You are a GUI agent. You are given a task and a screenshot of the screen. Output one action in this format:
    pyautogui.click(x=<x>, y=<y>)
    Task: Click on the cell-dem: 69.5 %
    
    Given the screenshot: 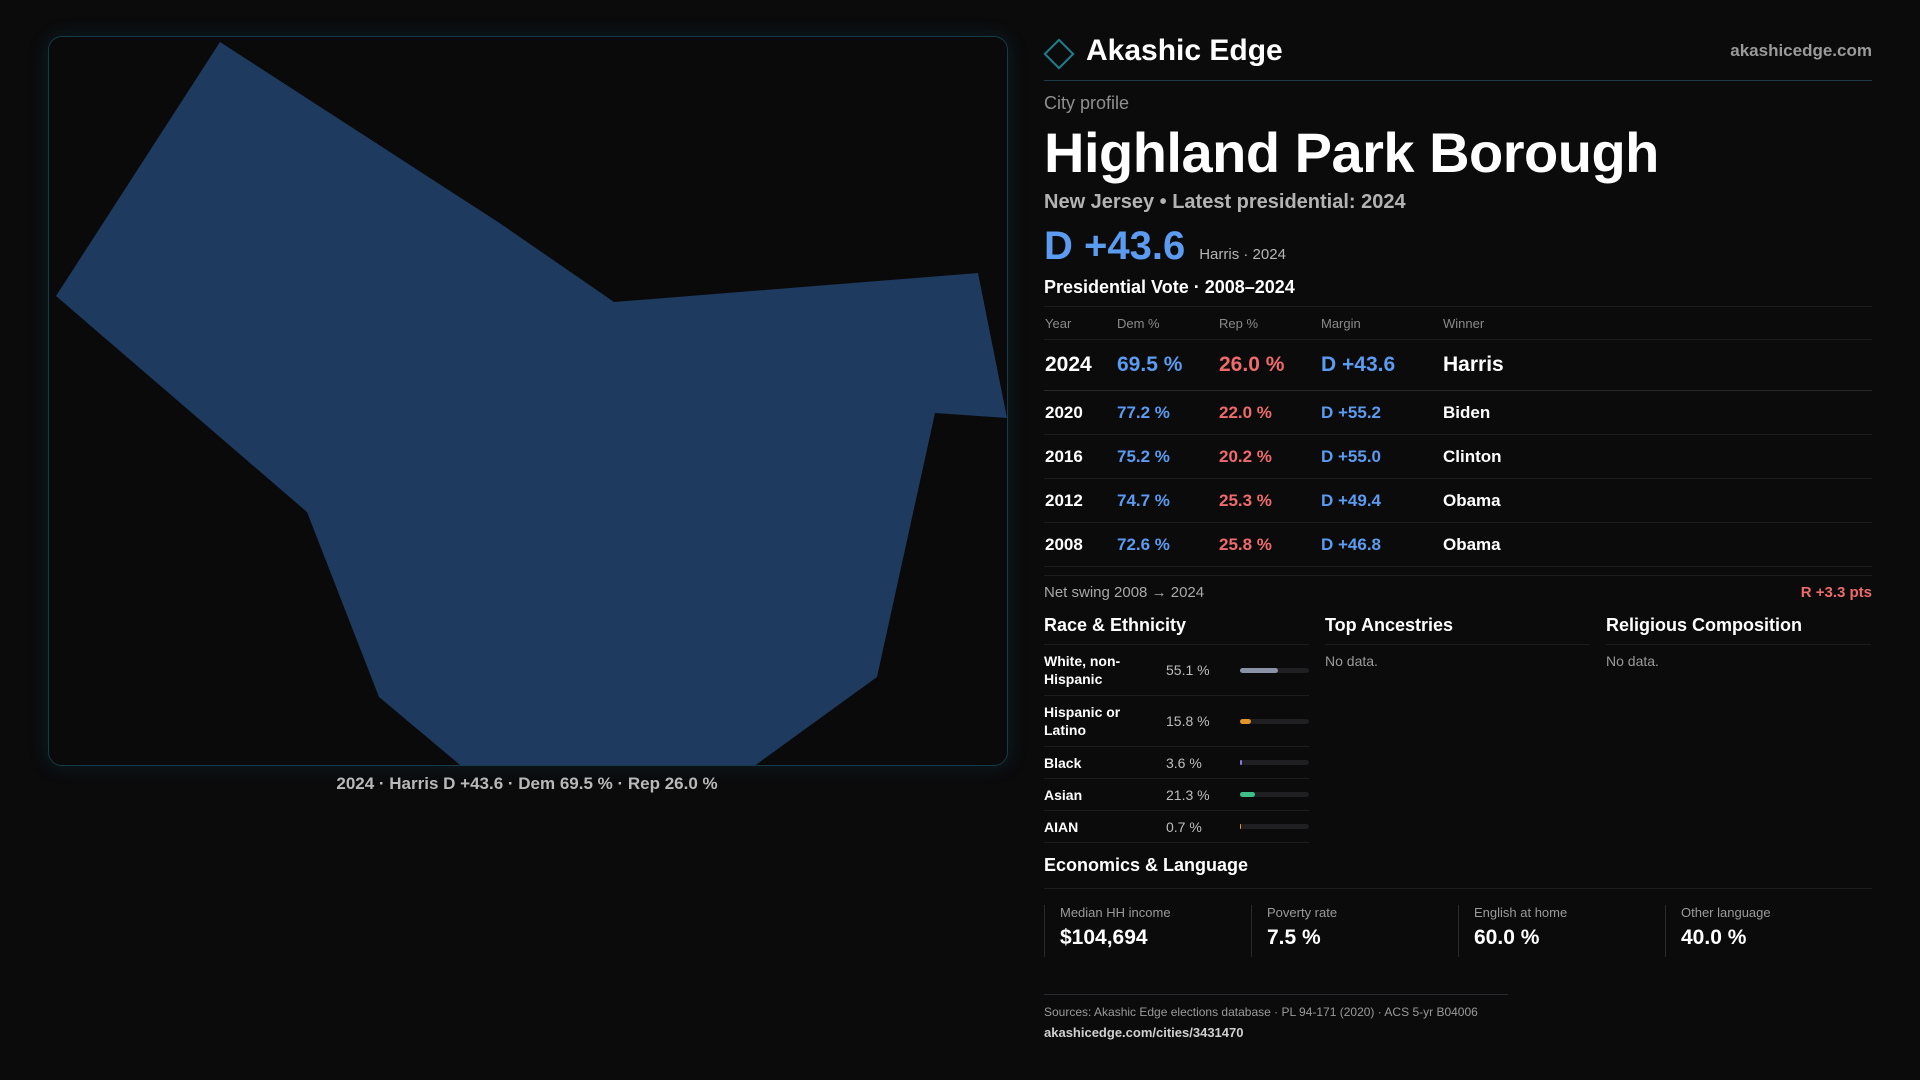 What is the action you would take?
    pyautogui.click(x=1167, y=365)
    